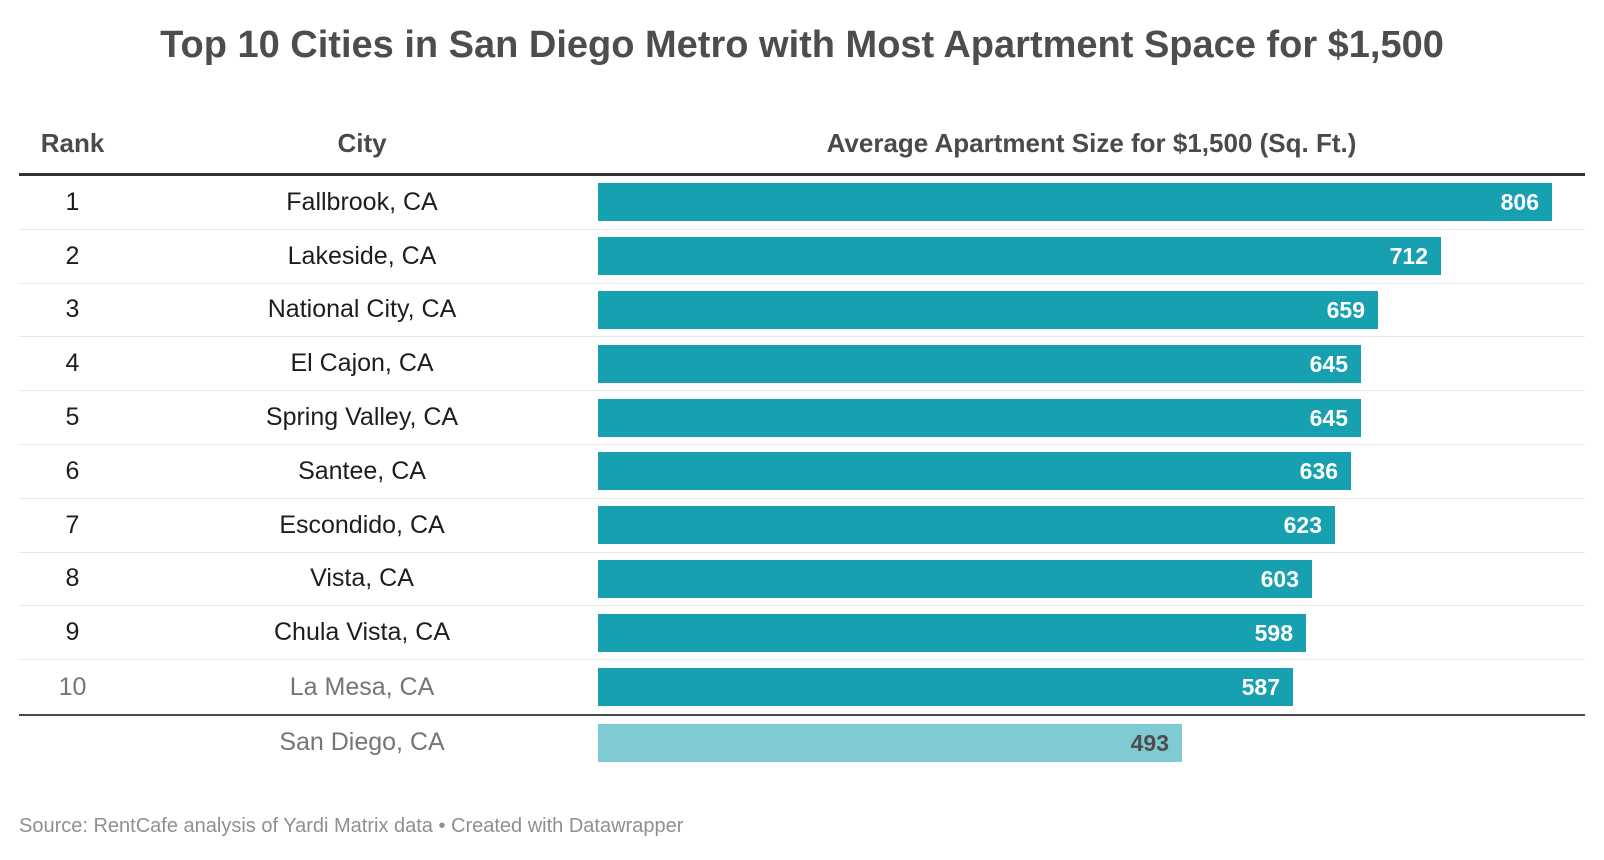 Image resolution: width=1604 pixels, height=860 pixels. I want to click on rank-cell: 2, so click(72, 255).